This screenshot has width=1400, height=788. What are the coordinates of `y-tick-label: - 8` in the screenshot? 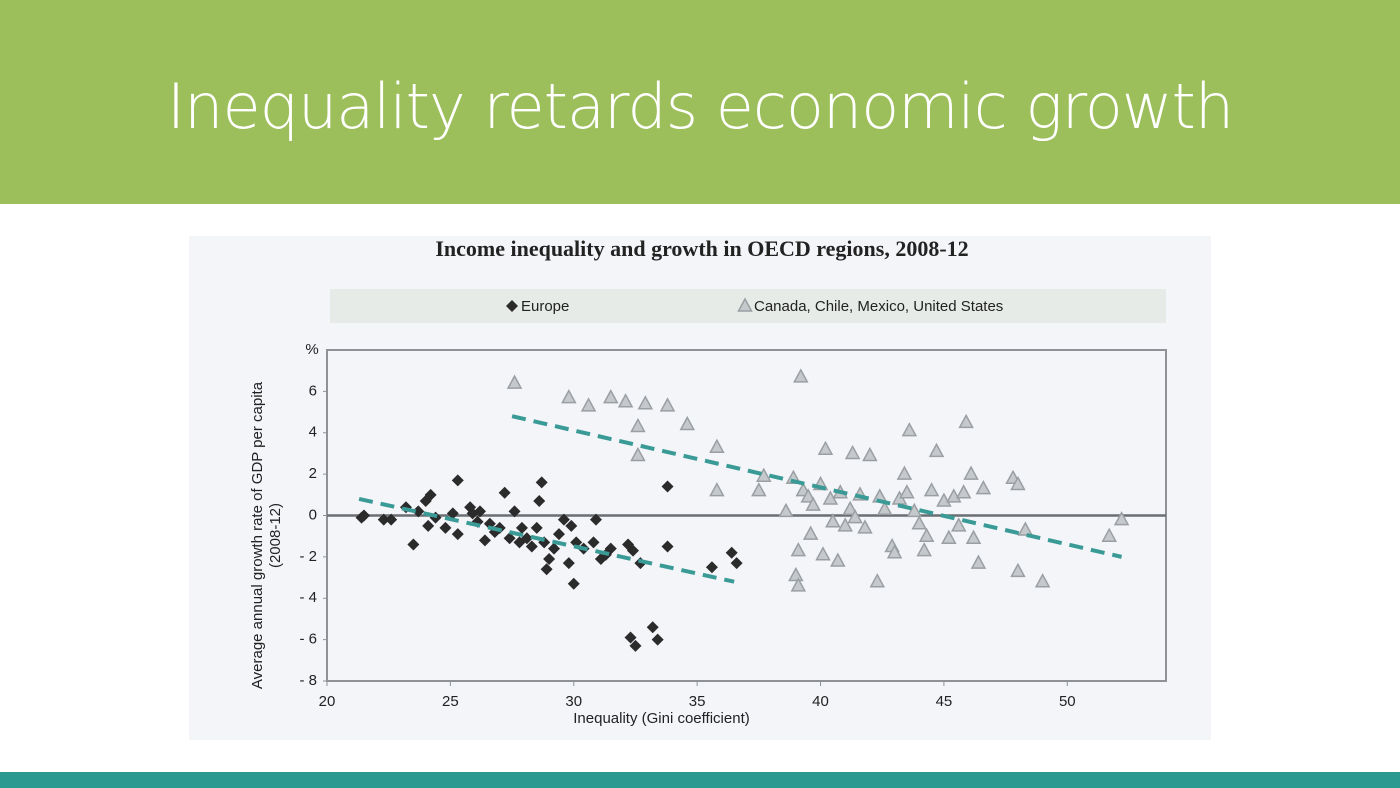 It's located at (308, 680).